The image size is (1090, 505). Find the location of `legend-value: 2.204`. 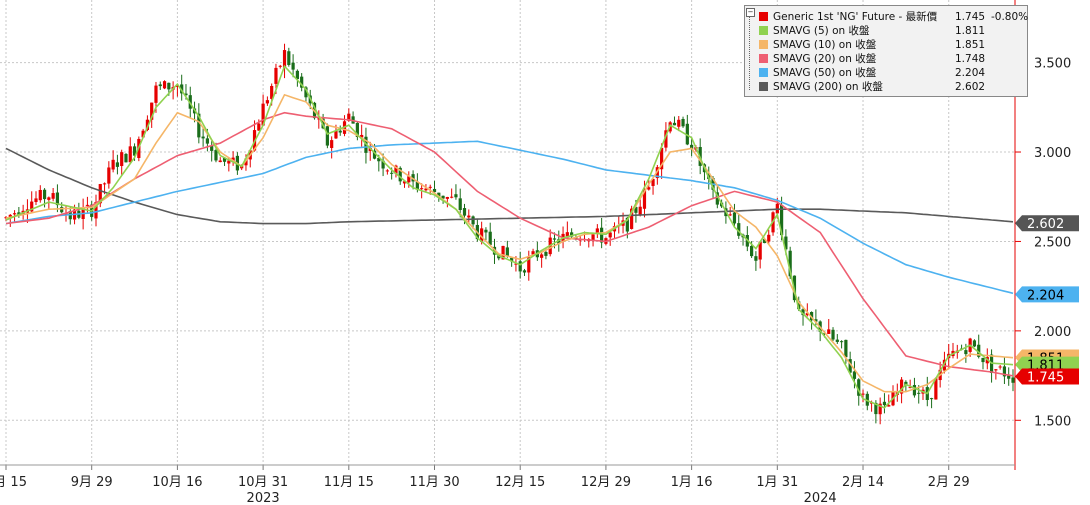

legend-value: 2.204 is located at coordinates (970, 73).